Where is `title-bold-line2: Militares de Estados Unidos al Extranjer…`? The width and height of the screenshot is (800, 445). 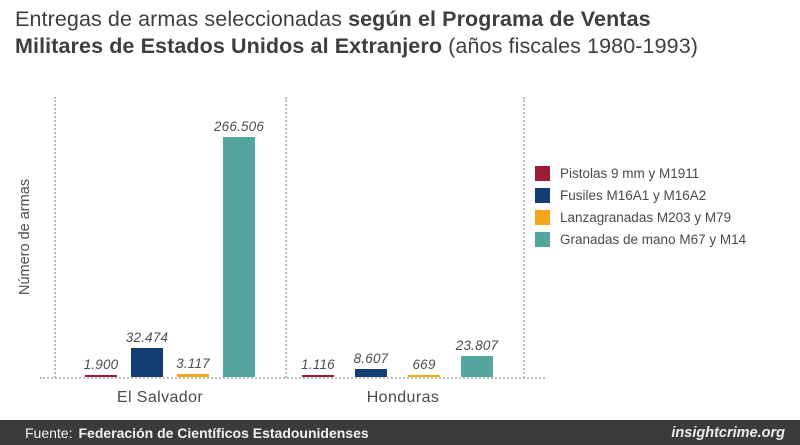
title-bold-line2: Militares de Estados Unidos al Extranjer… is located at coordinates (229, 46).